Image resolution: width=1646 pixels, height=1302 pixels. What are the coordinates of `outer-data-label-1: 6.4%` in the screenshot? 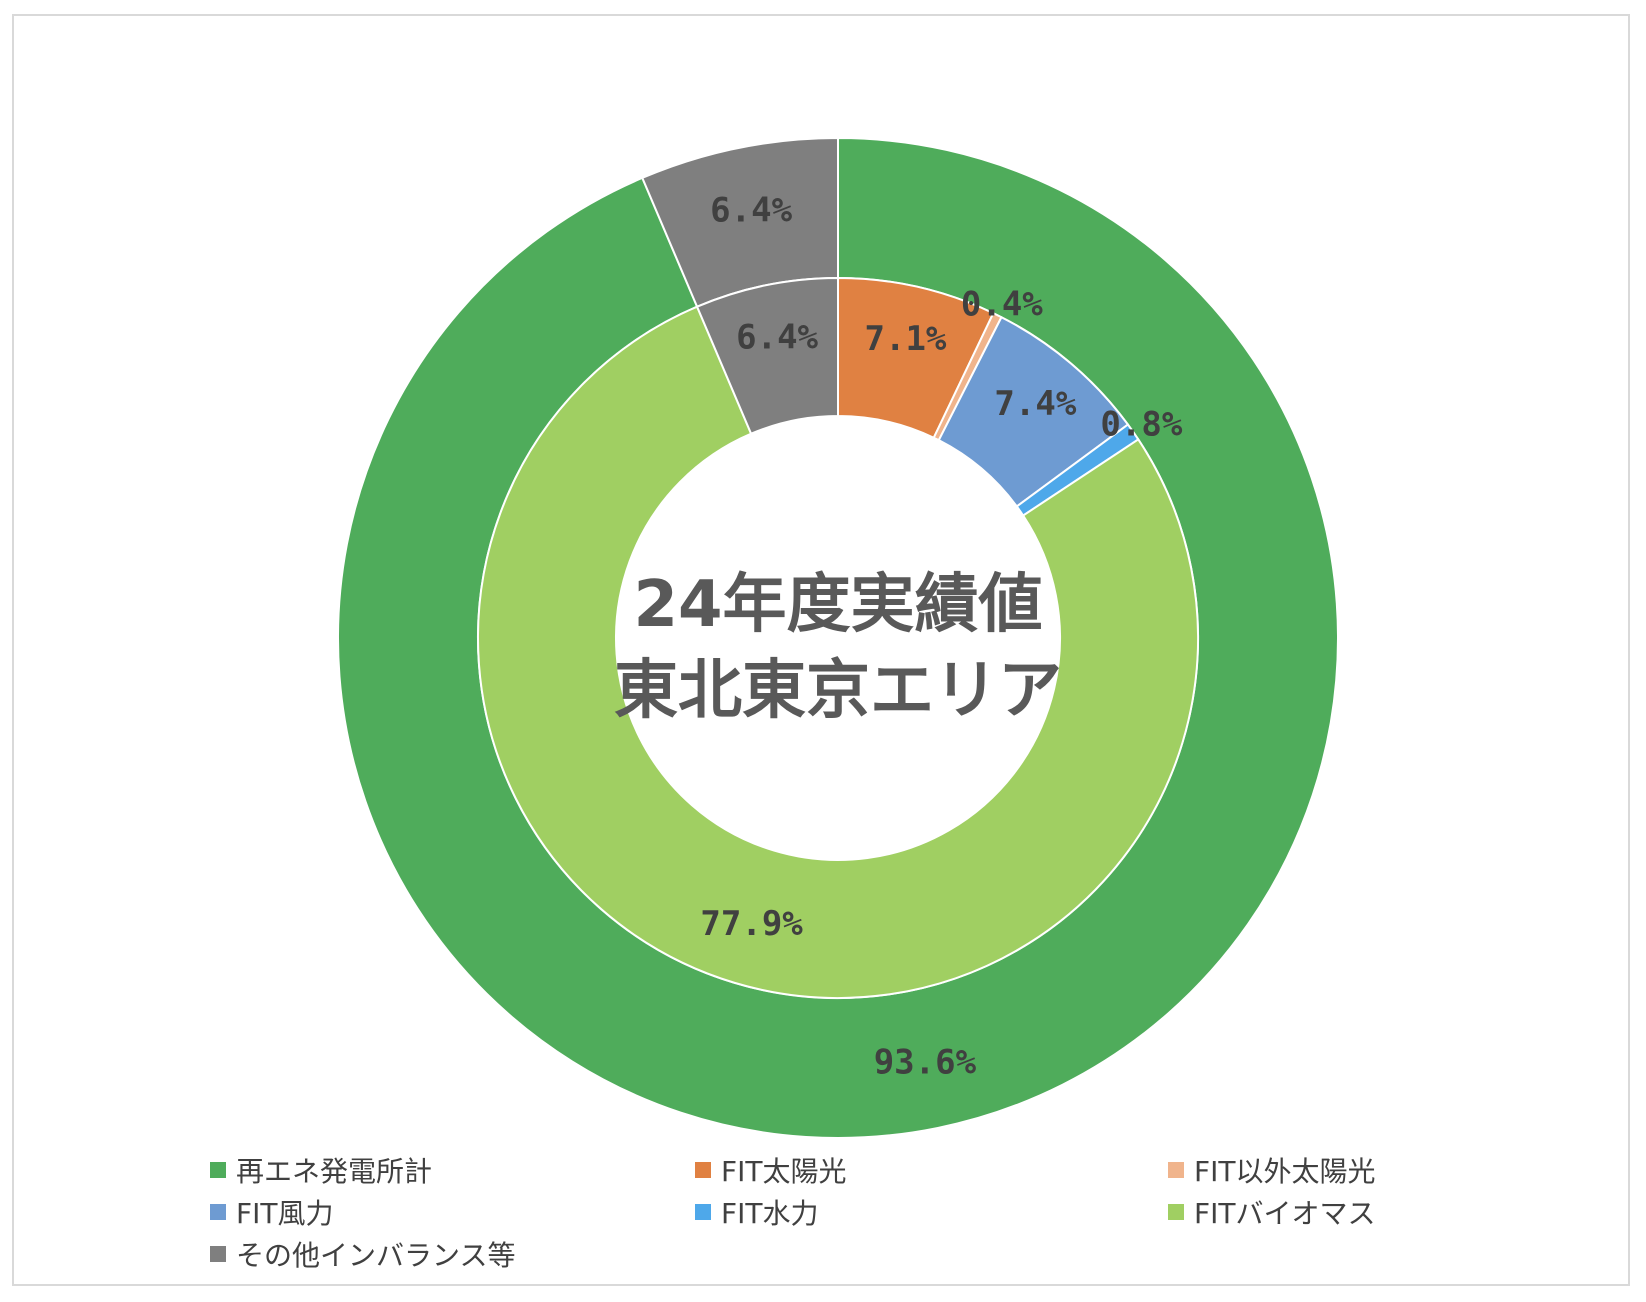 It's located at (751, 210).